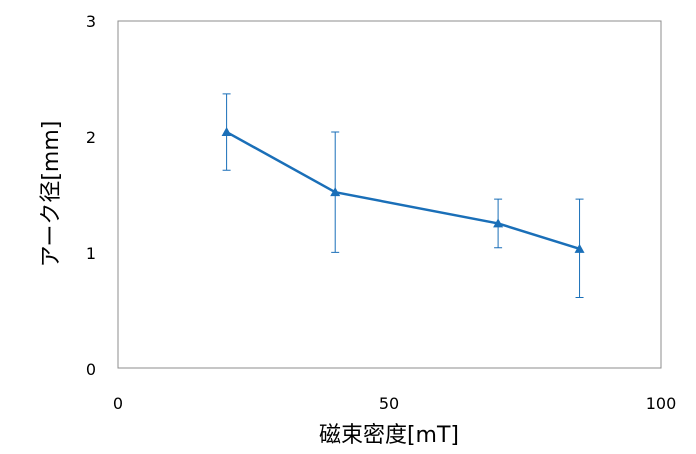  I want to click on x-tick-label: 0, so click(118, 403).